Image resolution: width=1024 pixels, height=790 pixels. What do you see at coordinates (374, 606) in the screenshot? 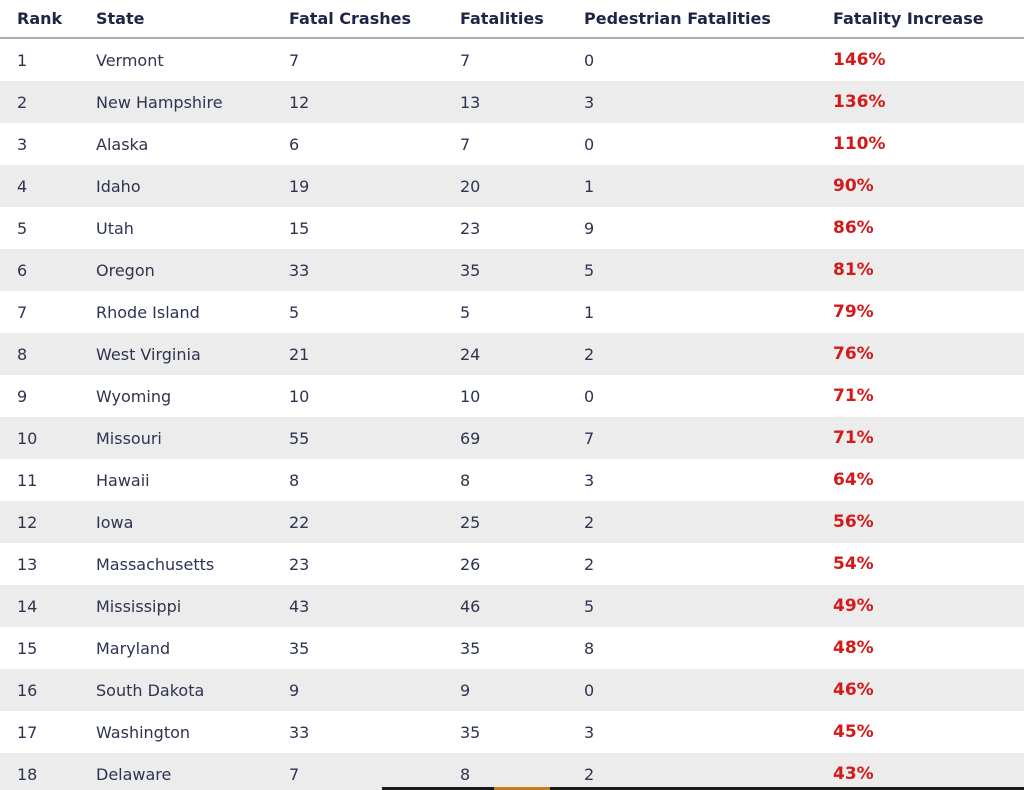
I see `fatal-crashes-cell: 43` at bounding box center [374, 606].